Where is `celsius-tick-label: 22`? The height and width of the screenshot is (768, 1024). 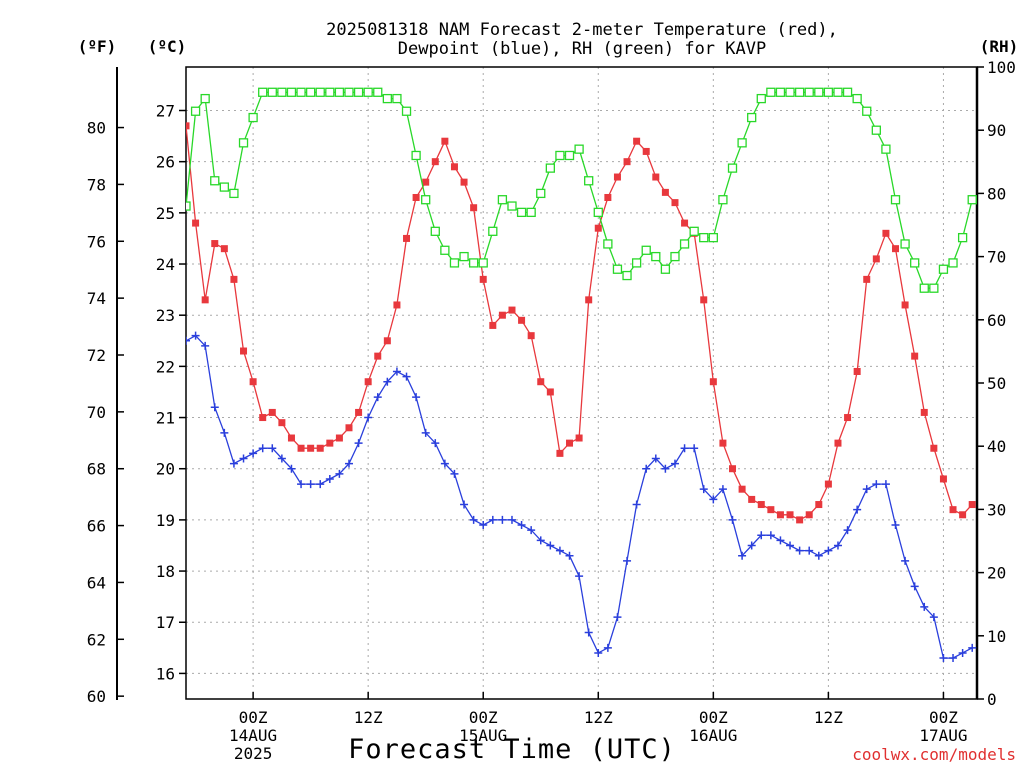
celsius-tick-label: 22 is located at coordinates (165, 366).